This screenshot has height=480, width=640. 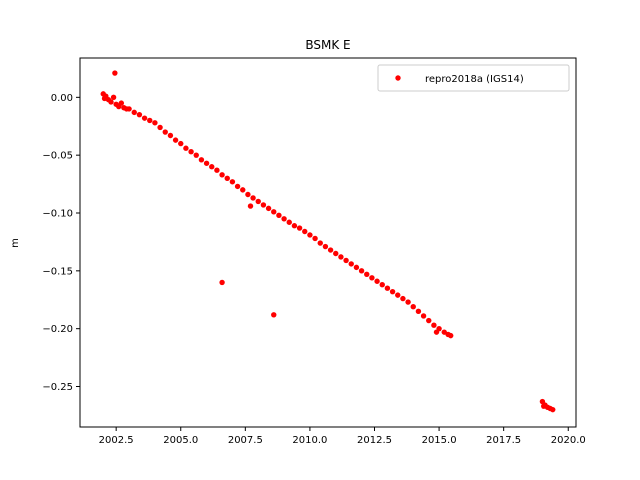 What do you see at coordinates (57, 329) in the screenshot?
I see `y-tick-label: −0.20` at bounding box center [57, 329].